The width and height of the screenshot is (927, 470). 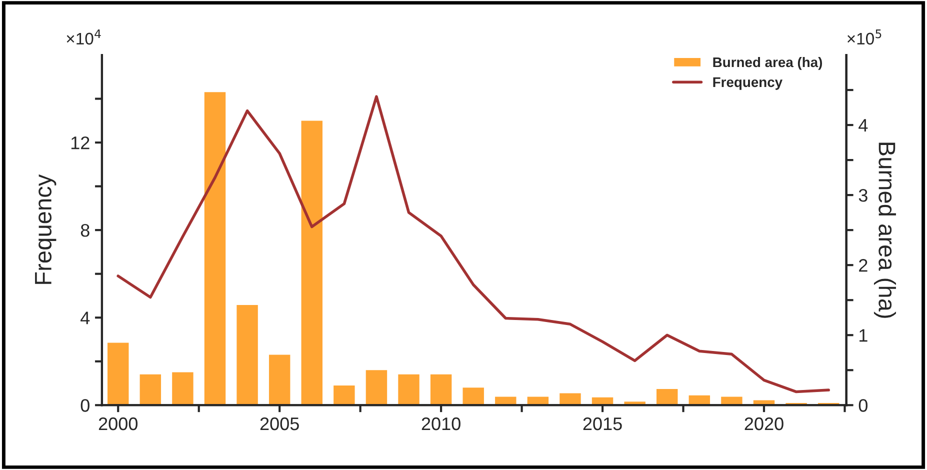 I want to click on x-tick-label: 2010, so click(x=441, y=423).